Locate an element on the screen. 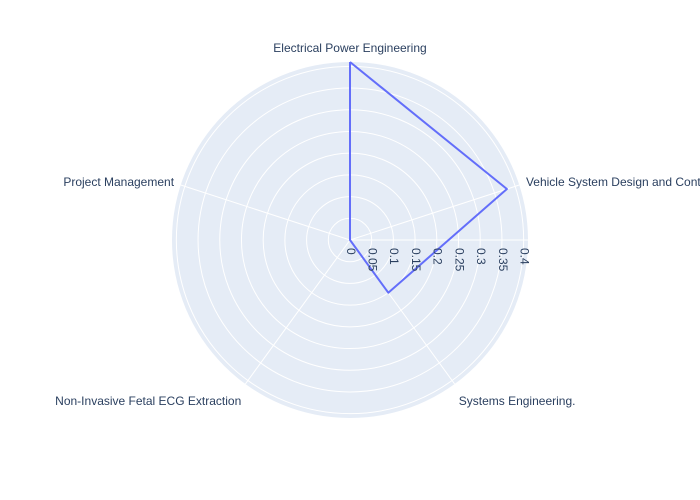 This screenshot has width=700, height=500. radial-tick-labels: 0 0.05 0.1 0.15 0.2 0.25 0.3 0.35 0.4 is located at coordinates (438, 260).